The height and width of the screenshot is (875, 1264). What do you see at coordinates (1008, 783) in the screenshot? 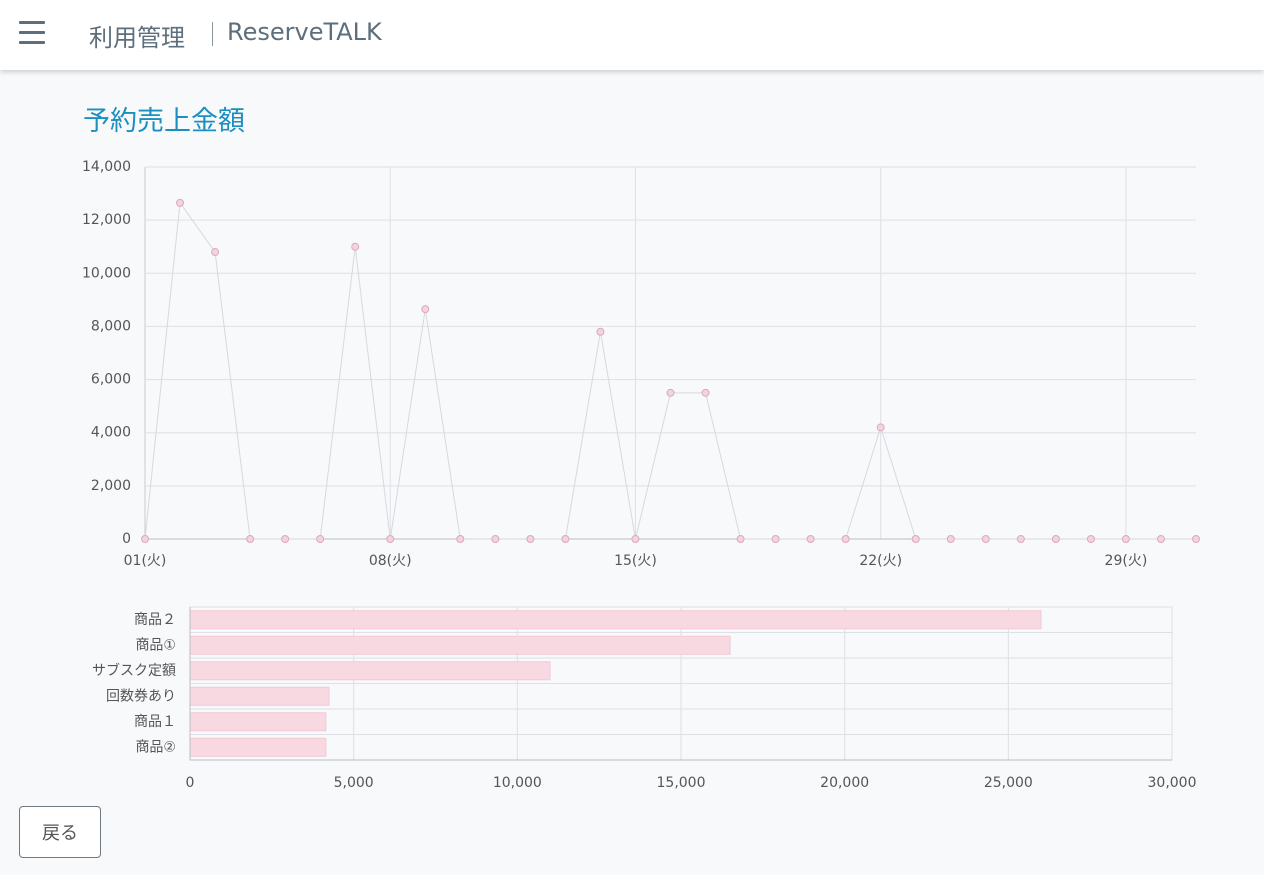
I see `x-tick-label: 25,000` at bounding box center [1008, 783].